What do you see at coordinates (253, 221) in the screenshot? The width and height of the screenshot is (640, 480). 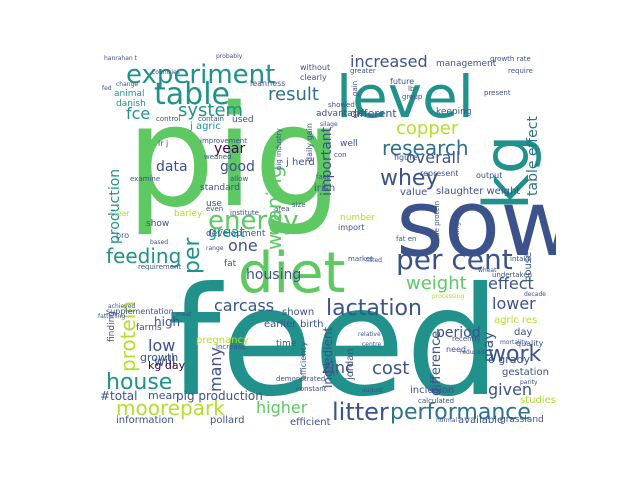 I see `word-energy: energy` at bounding box center [253, 221].